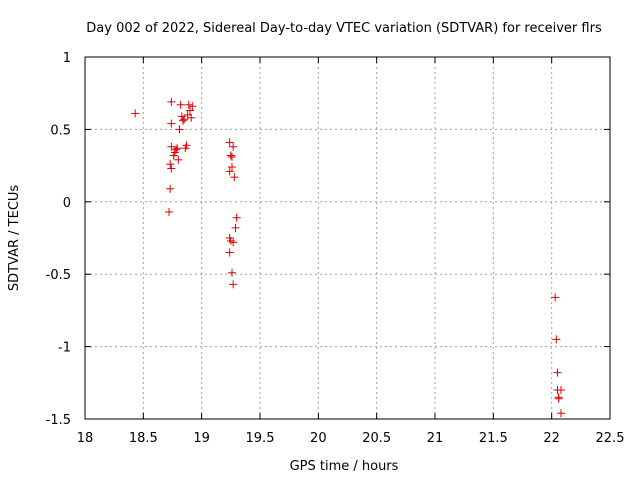  I want to click on x-tick-label: 21, so click(435, 438).